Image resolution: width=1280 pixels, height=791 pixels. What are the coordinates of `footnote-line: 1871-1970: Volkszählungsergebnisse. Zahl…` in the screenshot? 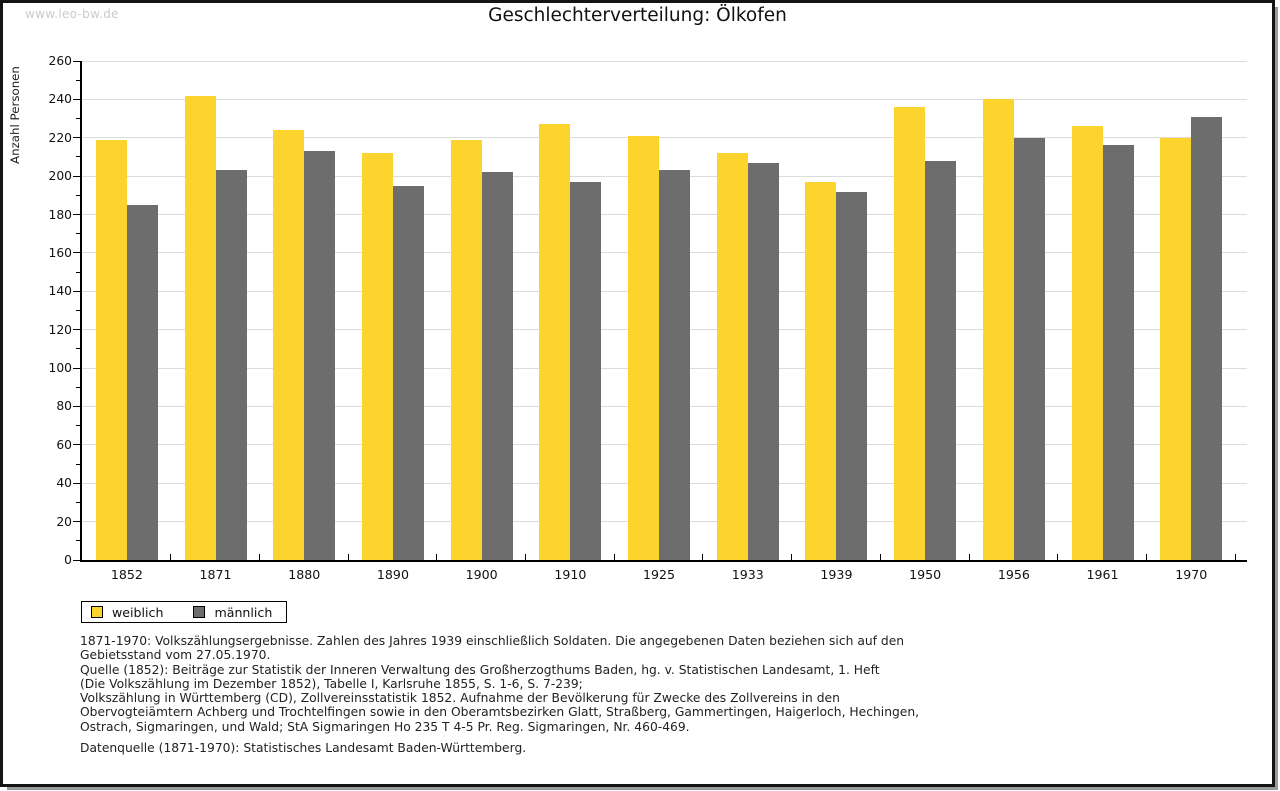 It's located at (492, 641).